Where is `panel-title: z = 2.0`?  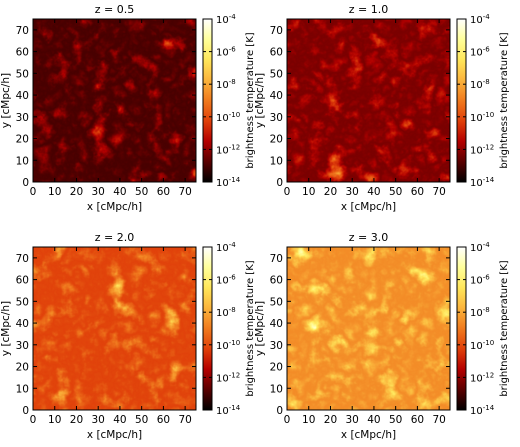 panel-title: z = 2.0 is located at coordinates (114, 237).